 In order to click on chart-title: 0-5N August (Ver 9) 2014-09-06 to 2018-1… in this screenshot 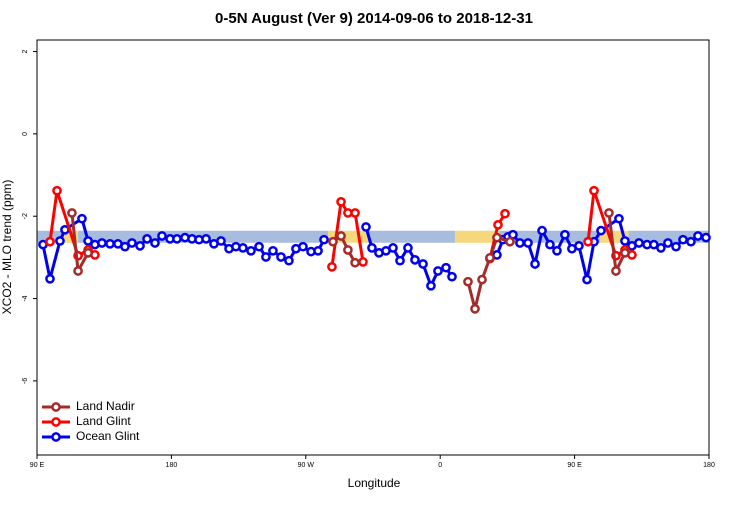, I will do `click(374, 18)`.